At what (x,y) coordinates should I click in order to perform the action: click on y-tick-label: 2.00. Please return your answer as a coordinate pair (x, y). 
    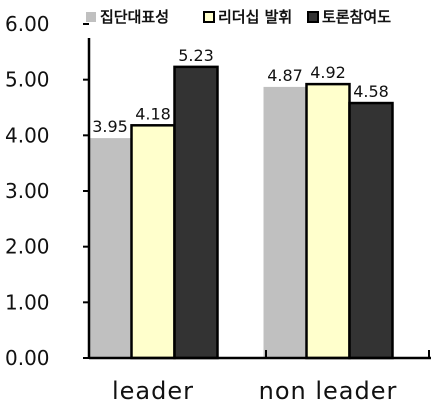
    Looking at the image, I should click on (27, 247).